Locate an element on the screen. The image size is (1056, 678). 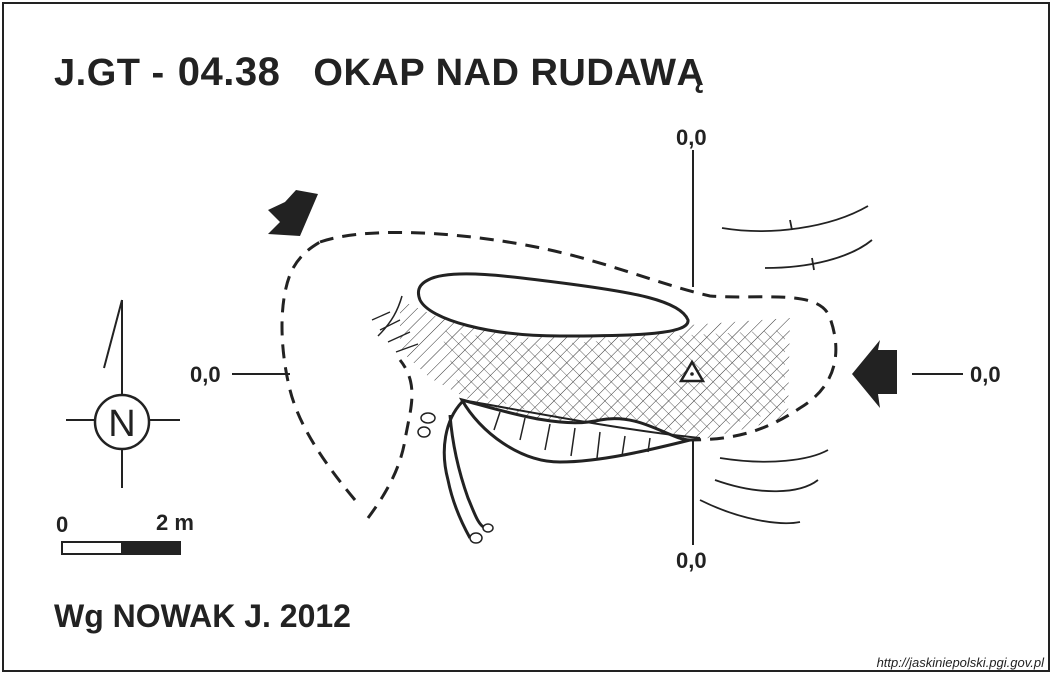
slope-lines-upper-right is located at coordinates (797, 238).